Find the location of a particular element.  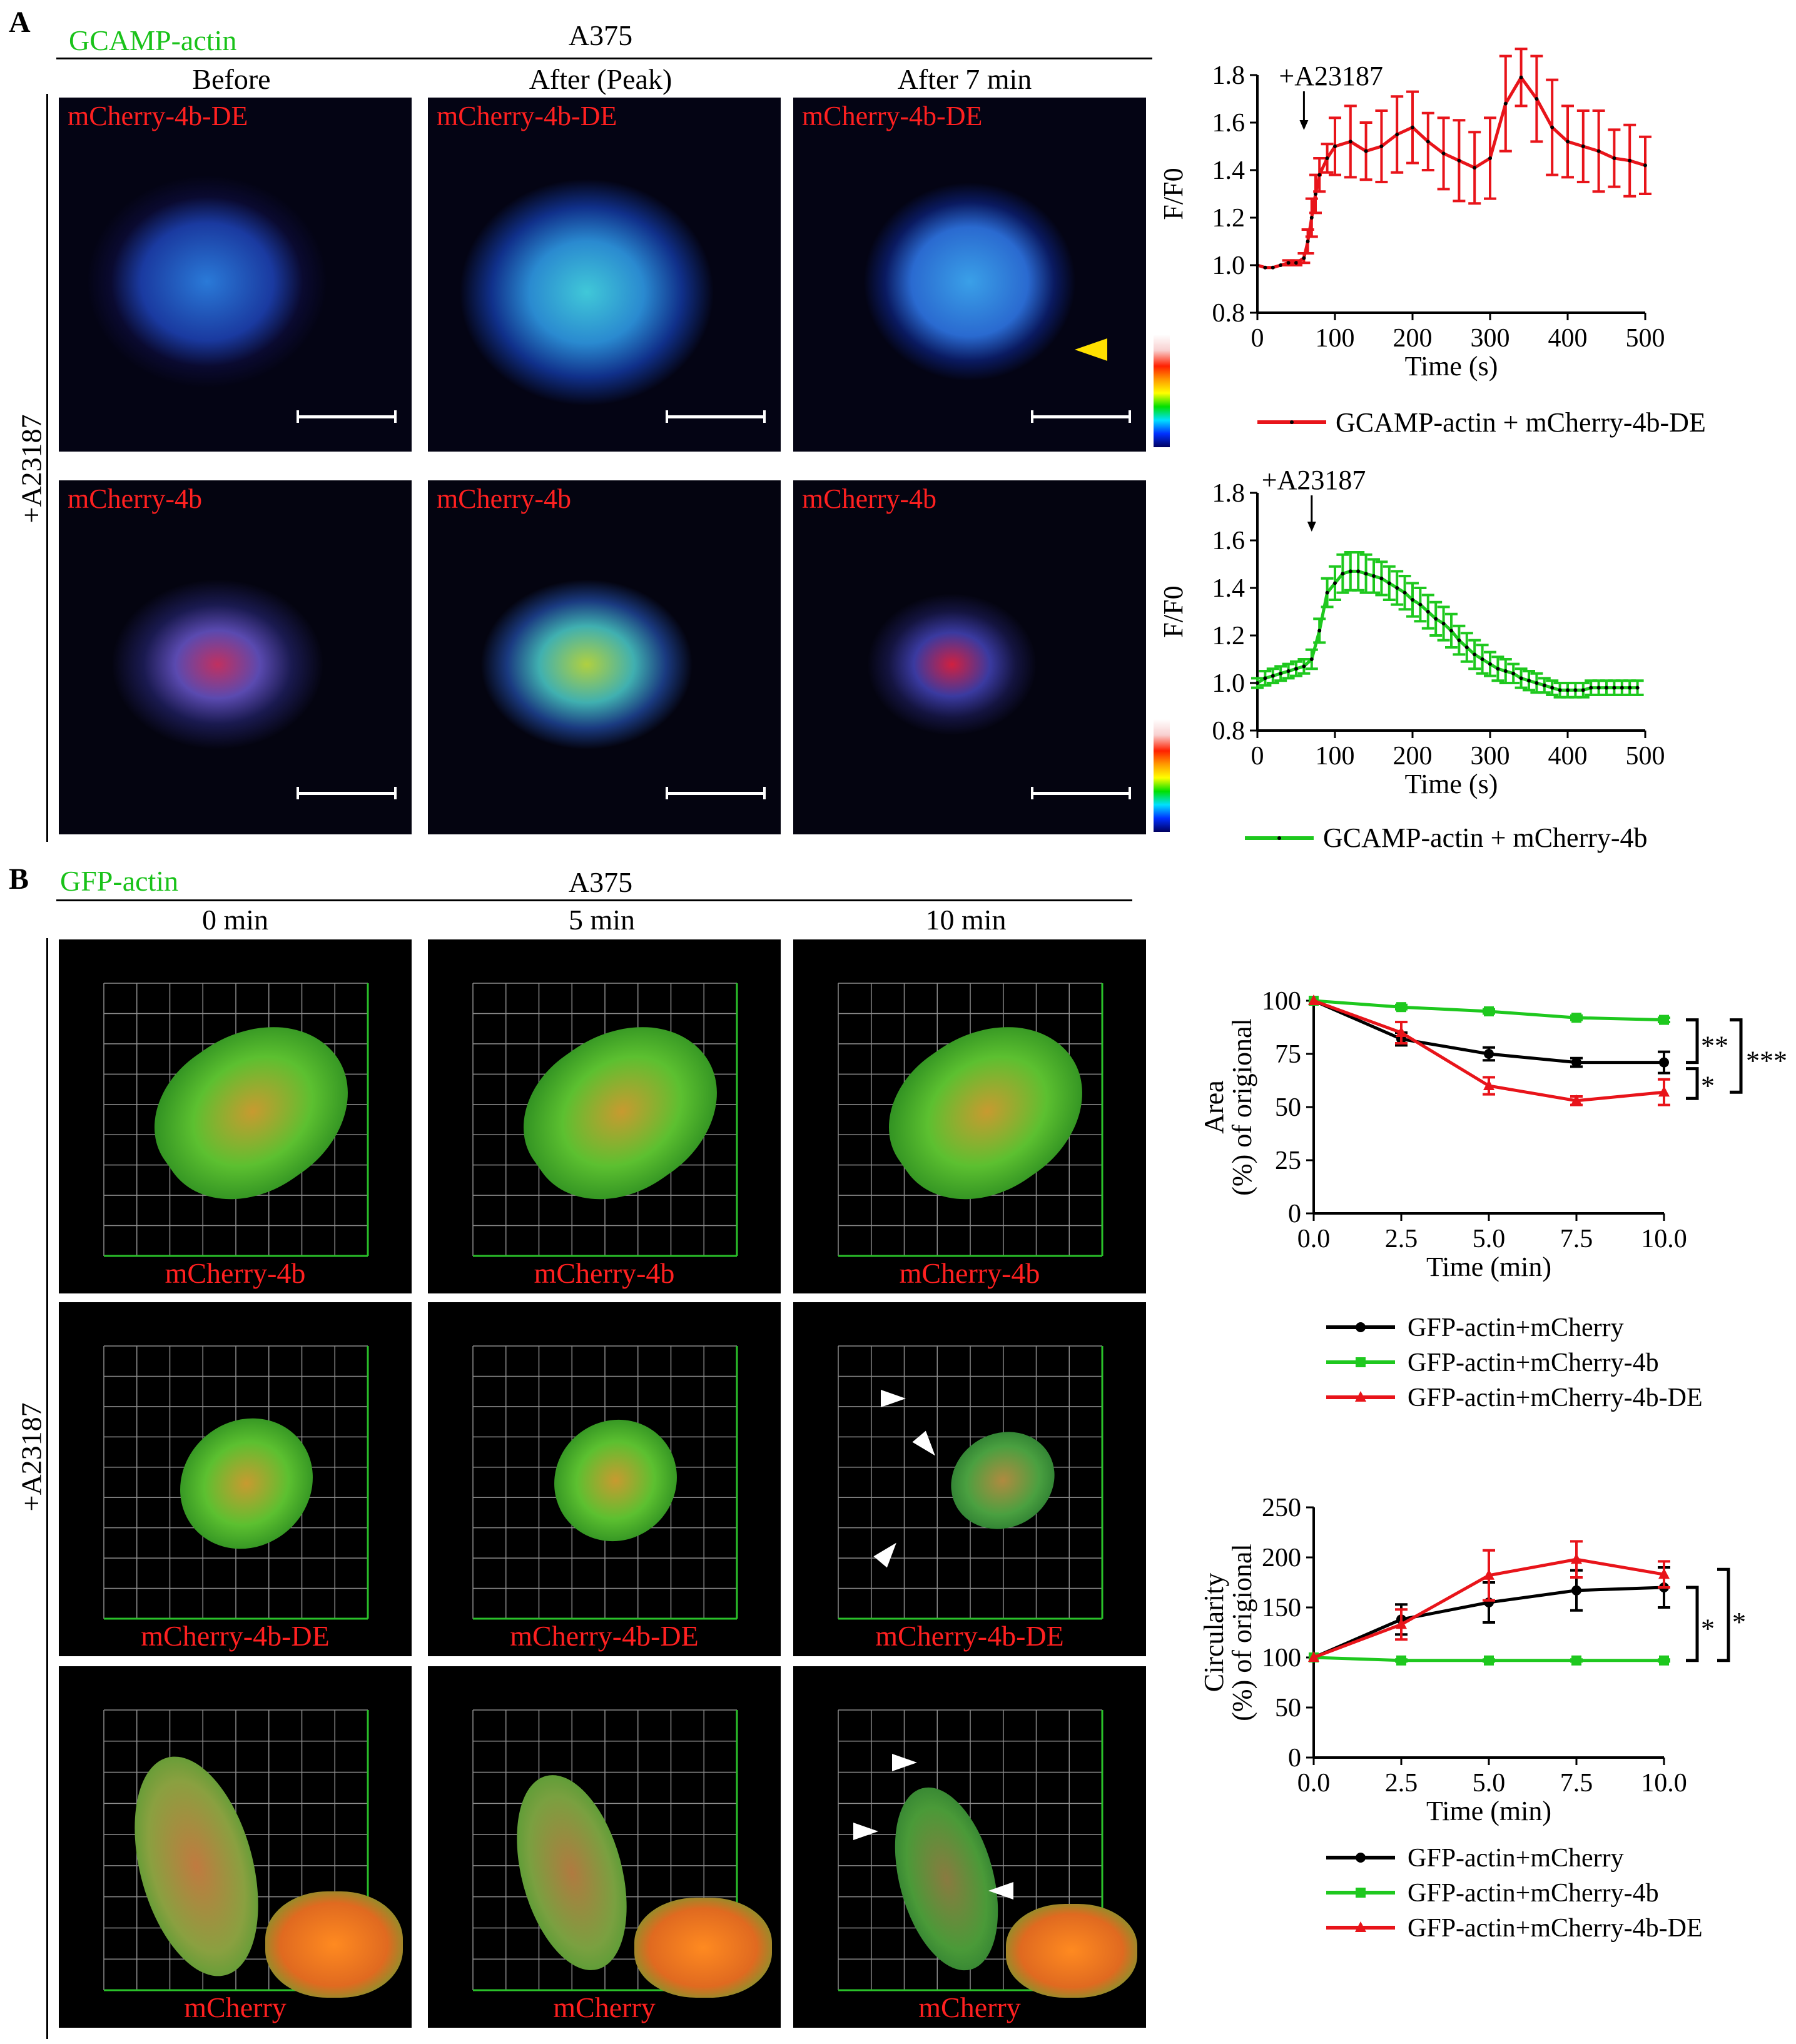

x-tick-label: 0 is located at coordinates (1257, 756).